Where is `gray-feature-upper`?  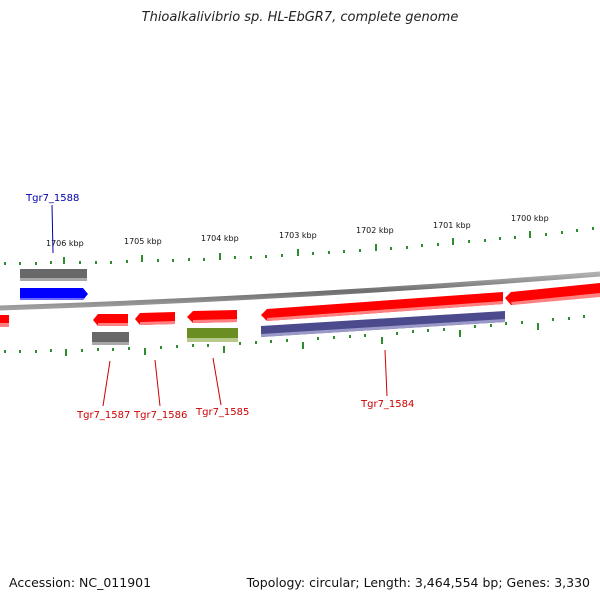
gray-feature-upper is located at coordinates (53, 275).